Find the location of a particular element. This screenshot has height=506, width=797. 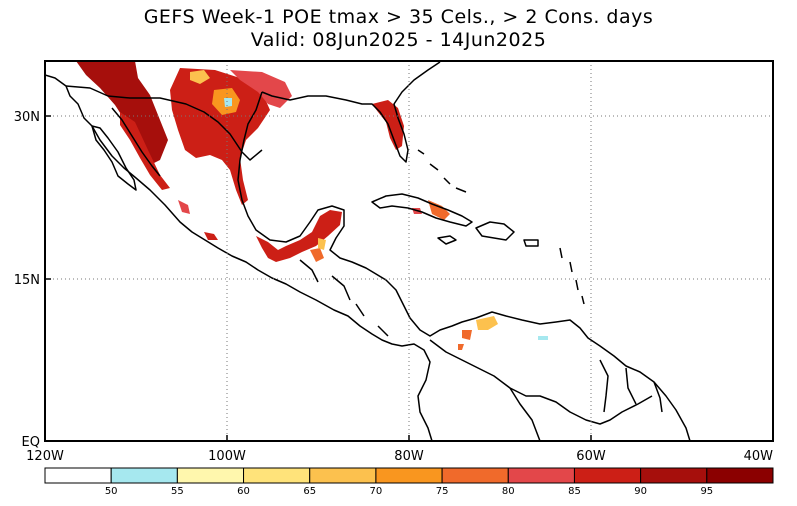

lat-axis: 30N 15N EQ is located at coordinates (32, 280).